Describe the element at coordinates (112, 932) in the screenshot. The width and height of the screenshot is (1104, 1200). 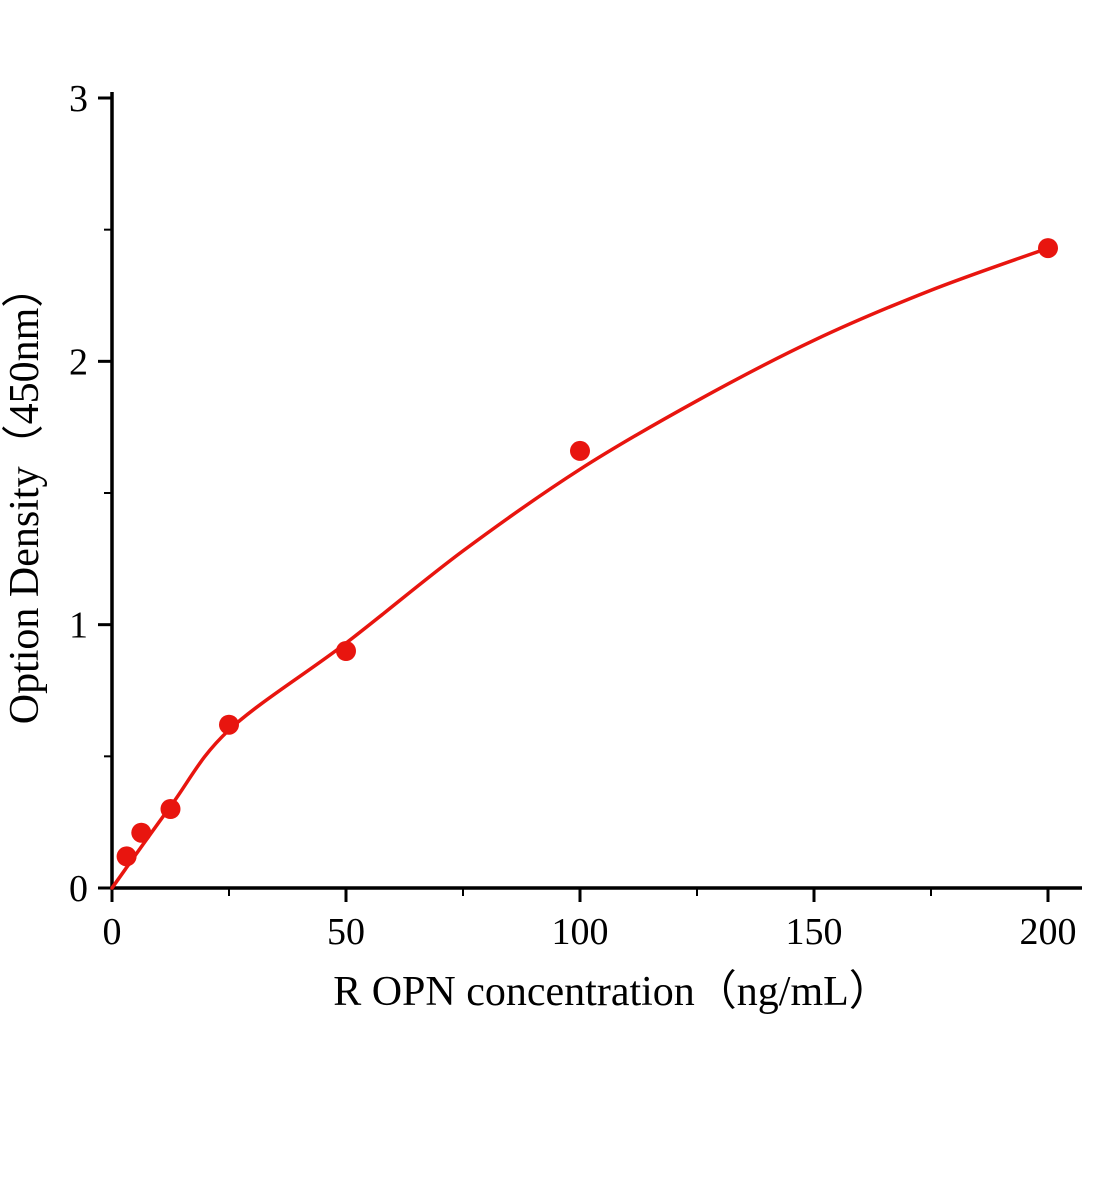
I see `x-tick-label: 0` at that location.